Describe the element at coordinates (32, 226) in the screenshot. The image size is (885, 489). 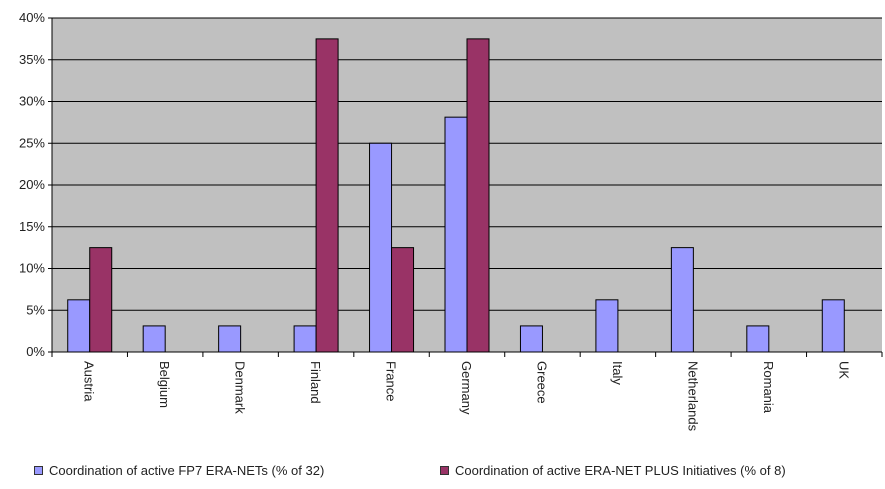
I see `y-tick-label: 15%` at that location.